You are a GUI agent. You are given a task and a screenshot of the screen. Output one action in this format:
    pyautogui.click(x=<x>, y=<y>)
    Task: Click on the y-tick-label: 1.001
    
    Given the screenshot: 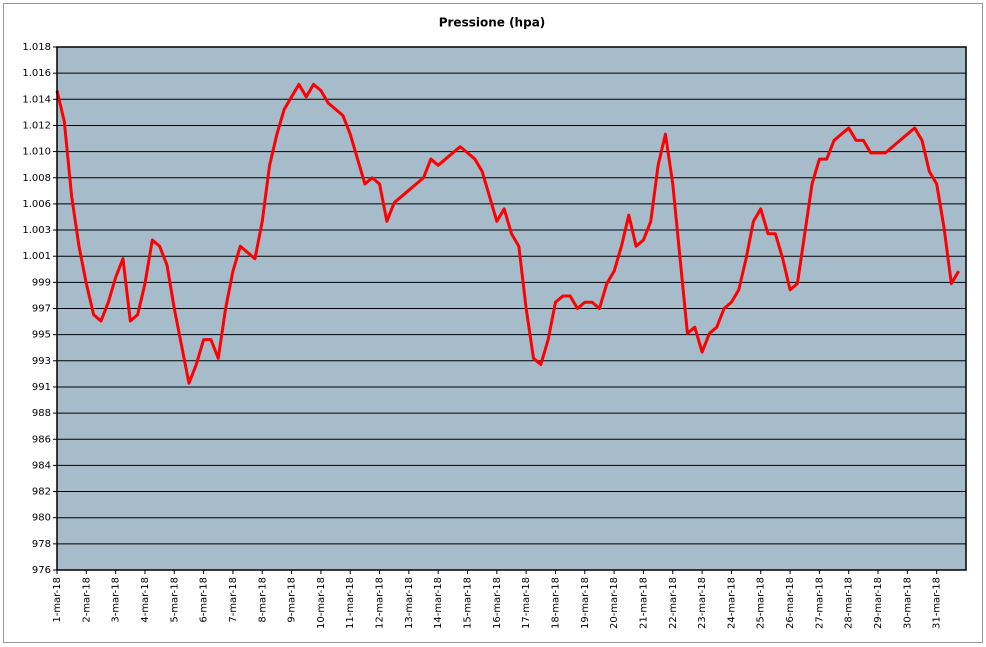 What is the action you would take?
    pyautogui.click(x=36, y=256)
    